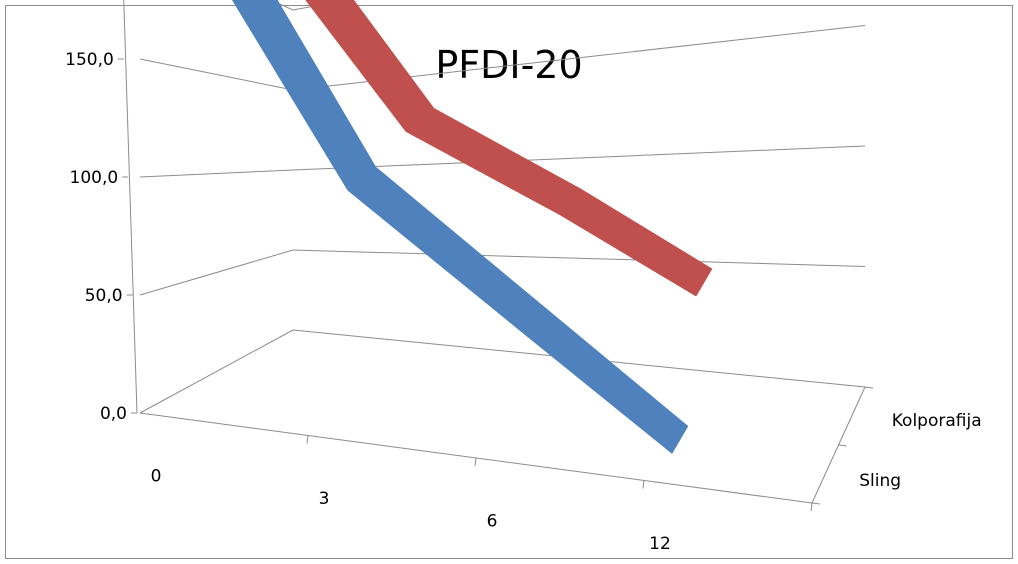  What do you see at coordinates (920, 451) in the screenshot?
I see `depth-labels: Sling Kolporafija` at bounding box center [920, 451].